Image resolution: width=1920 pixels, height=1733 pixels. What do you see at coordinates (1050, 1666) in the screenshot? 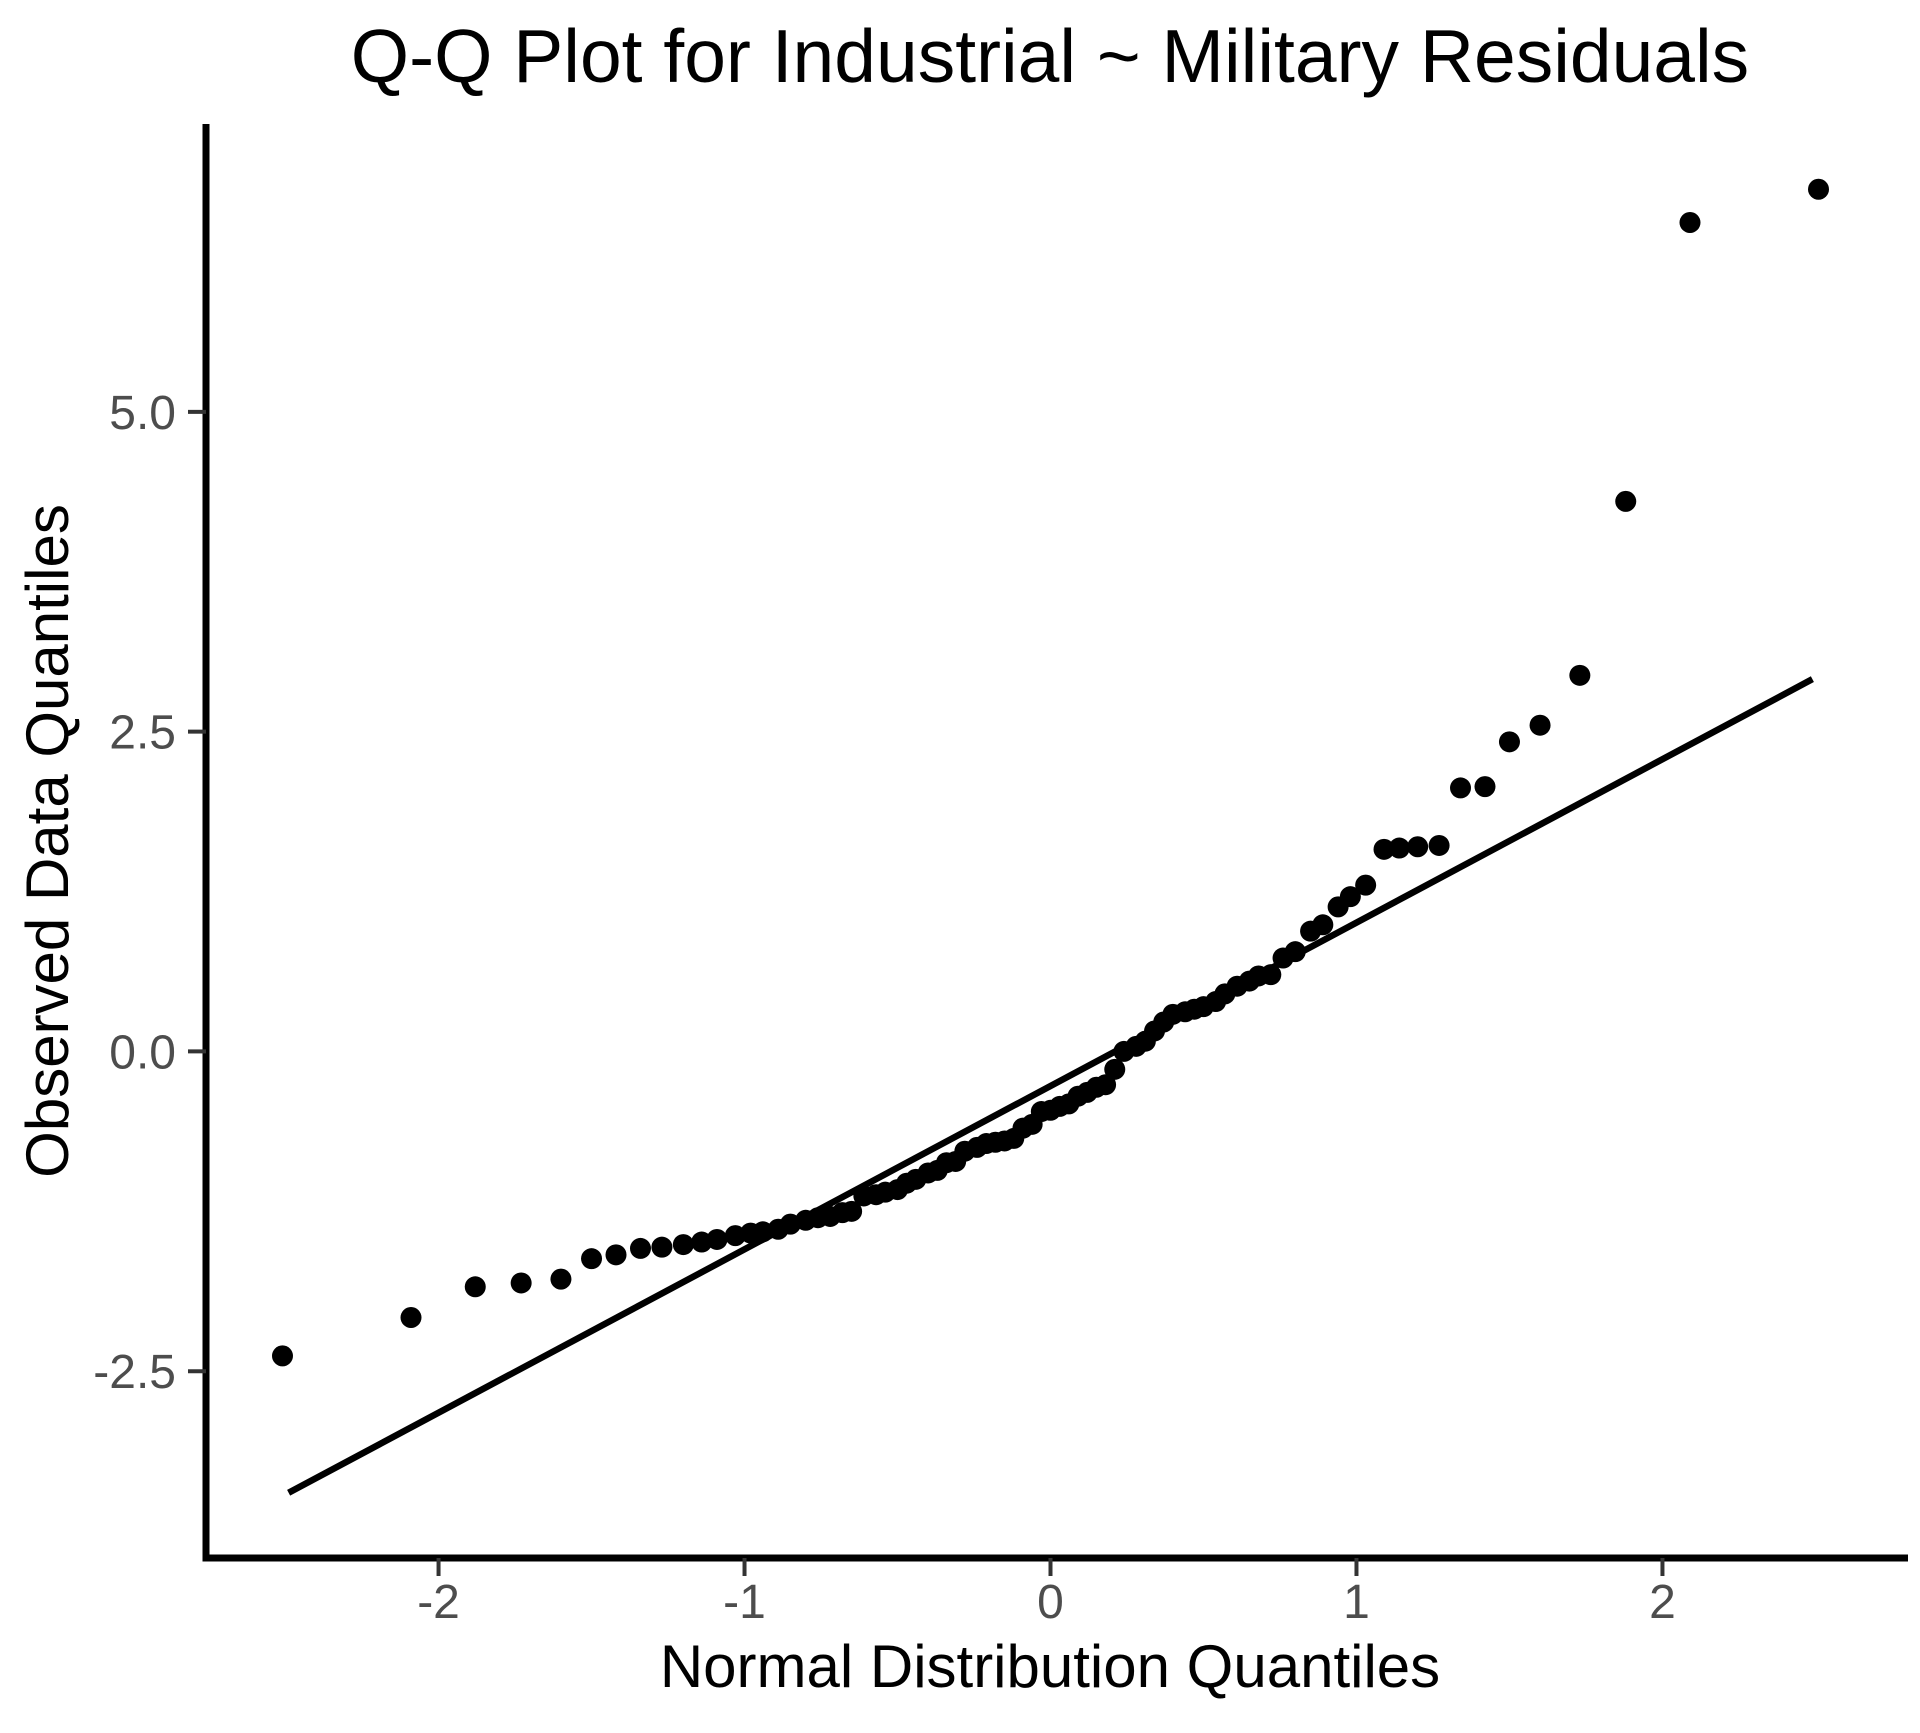
I see `x-axis-title: Normal Distribution Quantiles` at bounding box center [1050, 1666].